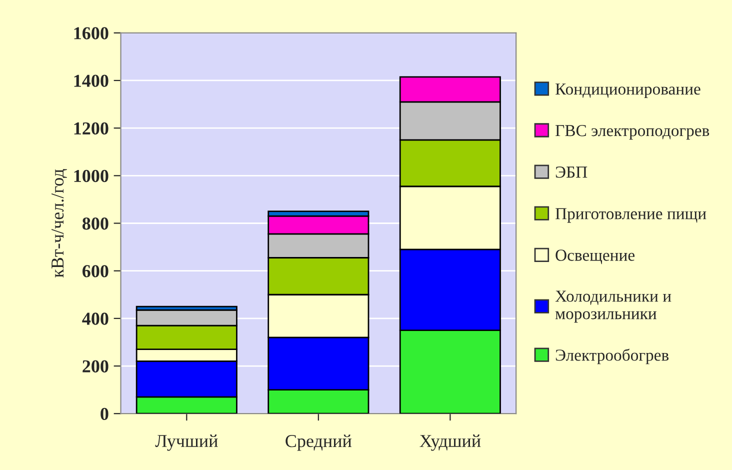 This screenshot has width=732, height=470. I want to click on legend-label: Электрообогрев, so click(612, 356).